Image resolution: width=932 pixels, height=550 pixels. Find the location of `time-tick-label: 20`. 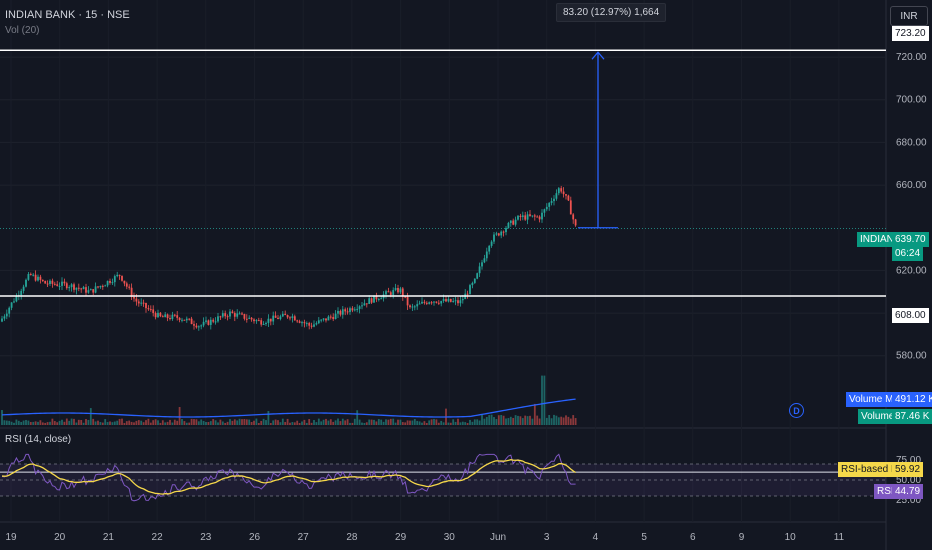

time-tick-label: 20 is located at coordinates (60, 537).